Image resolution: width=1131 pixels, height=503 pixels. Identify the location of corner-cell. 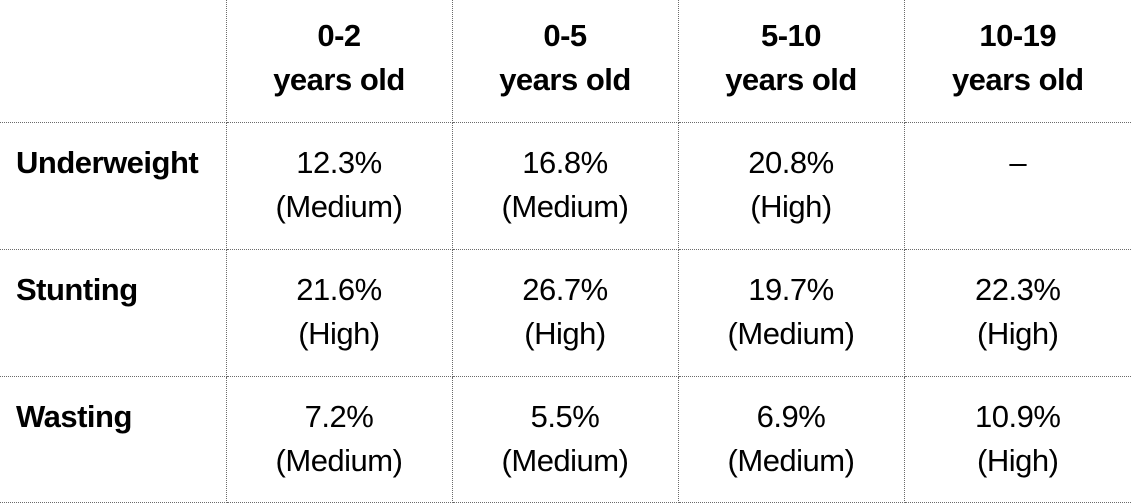
(113, 61).